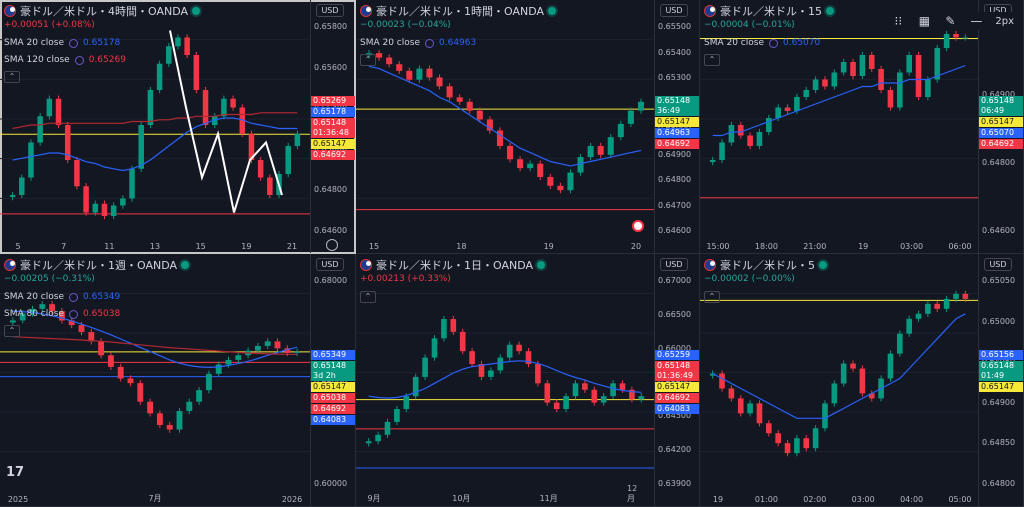 The width and height of the screenshot is (1024, 507). What do you see at coordinates (505, 246) in the screenshot?
I see `time-axis: 15 18 19 20` at bounding box center [505, 246].